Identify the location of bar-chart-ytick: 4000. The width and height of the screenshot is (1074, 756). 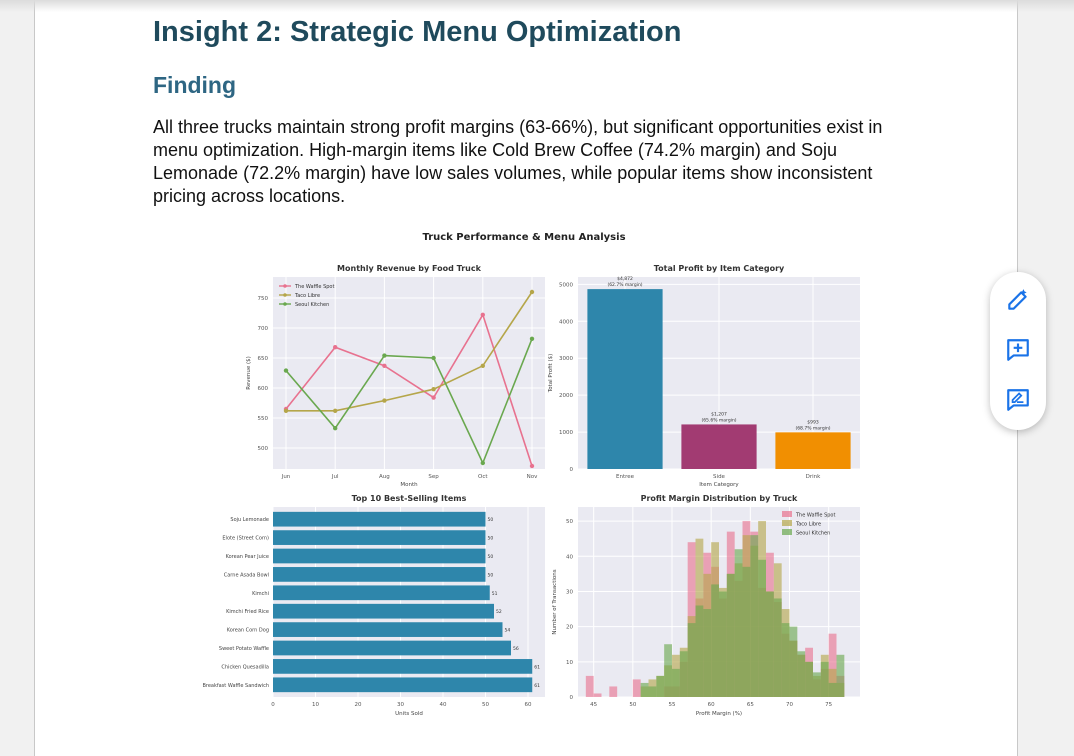
(566, 322).